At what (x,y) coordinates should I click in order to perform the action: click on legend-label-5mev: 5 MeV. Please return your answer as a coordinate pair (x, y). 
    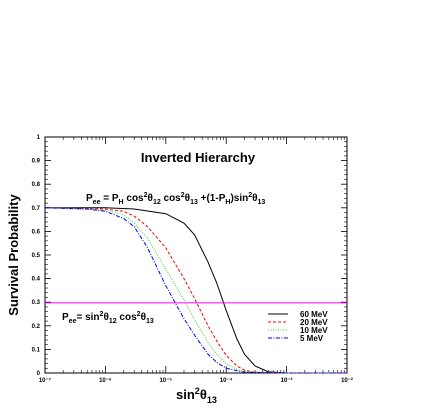
    Looking at the image, I should click on (312, 338).